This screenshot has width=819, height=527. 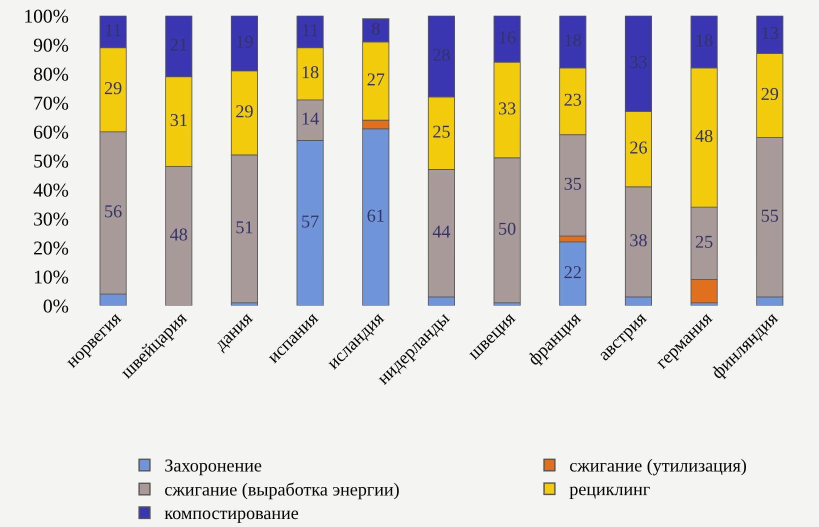 What do you see at coordinates (376, 216) in the screenshot?
I see `data-label: 61` at bounding box center [376, 216].